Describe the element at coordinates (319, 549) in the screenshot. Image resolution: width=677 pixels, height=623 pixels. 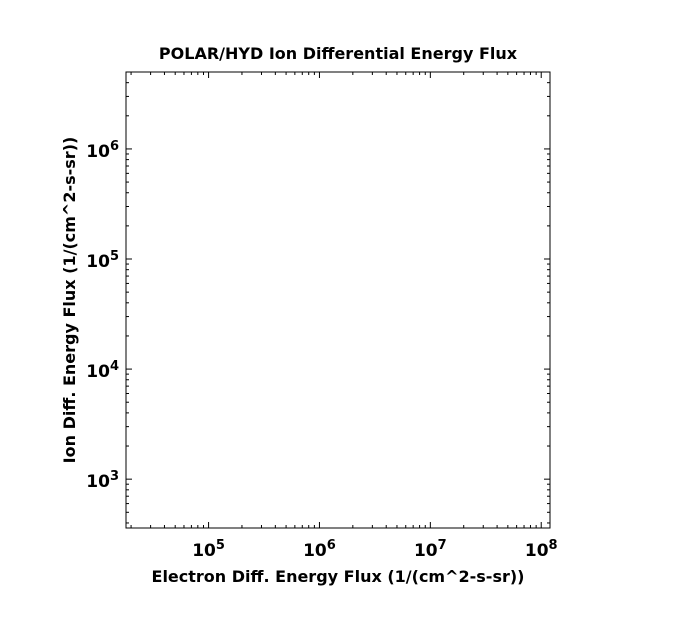
I see `x-tick-label: 106` at that location.